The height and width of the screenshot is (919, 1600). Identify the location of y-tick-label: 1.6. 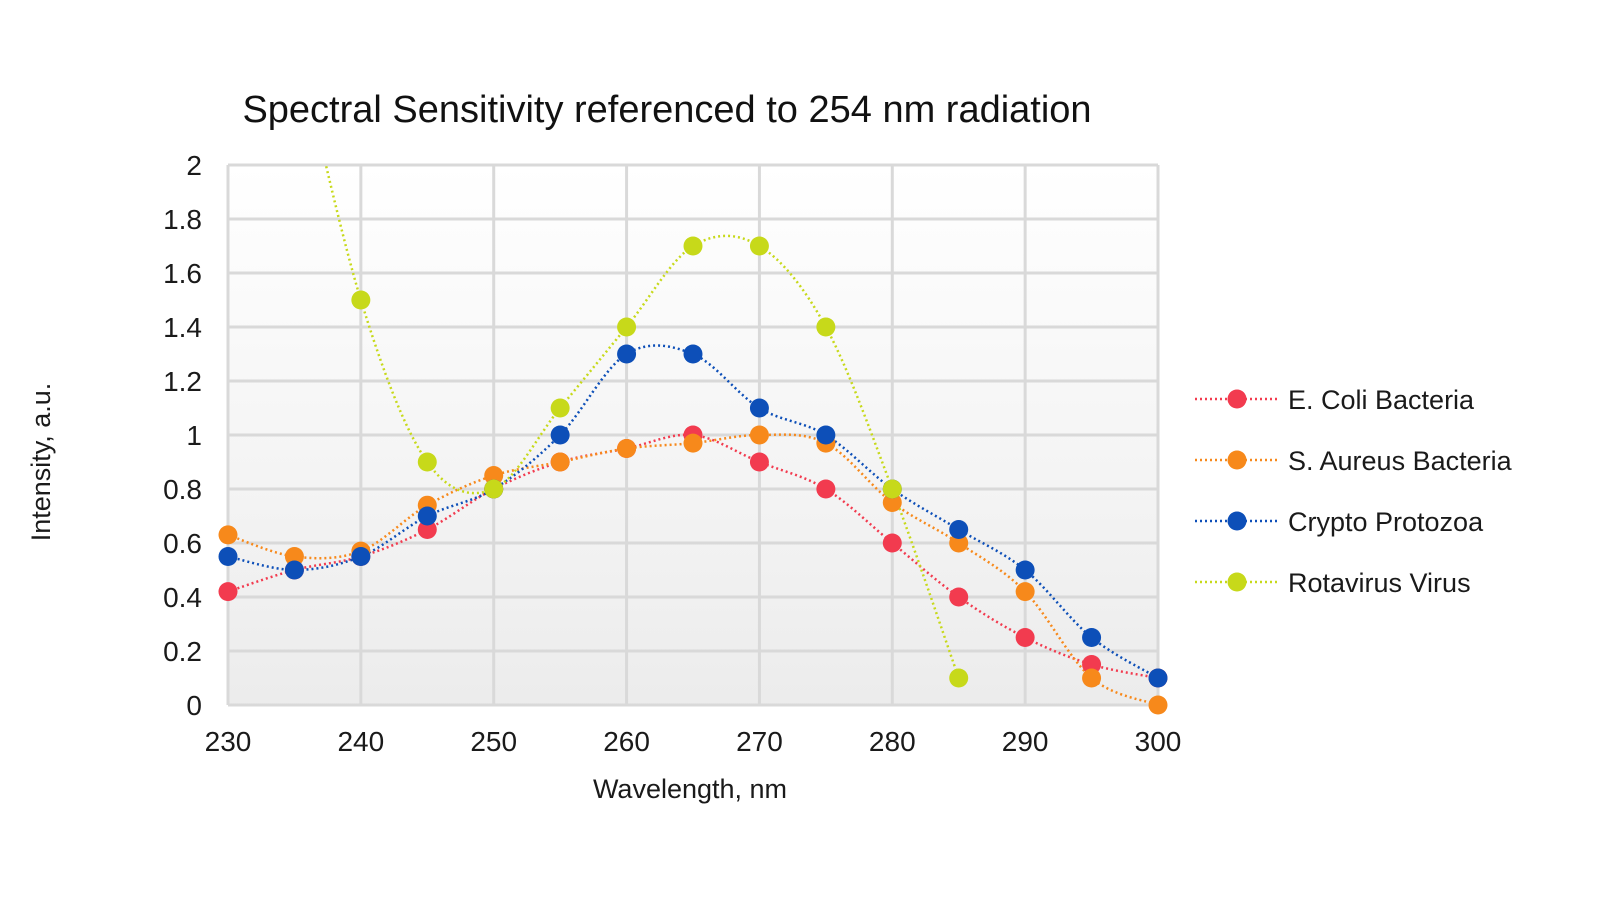
(182, 273).